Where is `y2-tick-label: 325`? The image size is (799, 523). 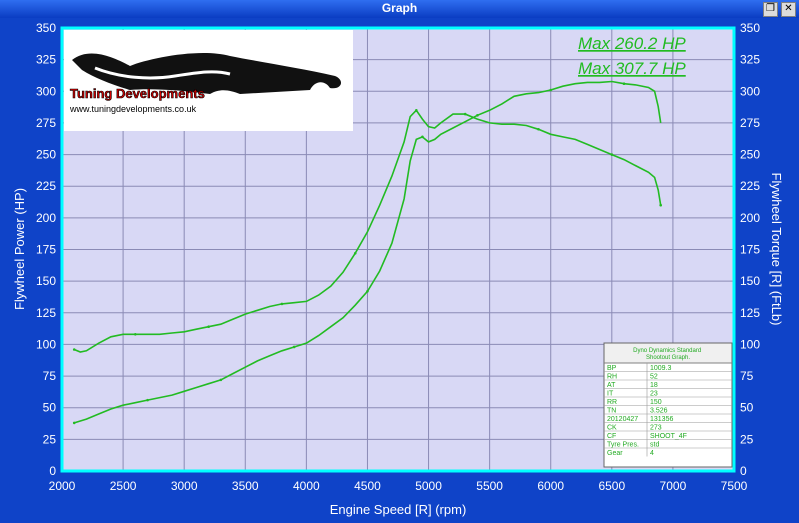
y2-tick-label: 325 is located at coordinates (750, 60).